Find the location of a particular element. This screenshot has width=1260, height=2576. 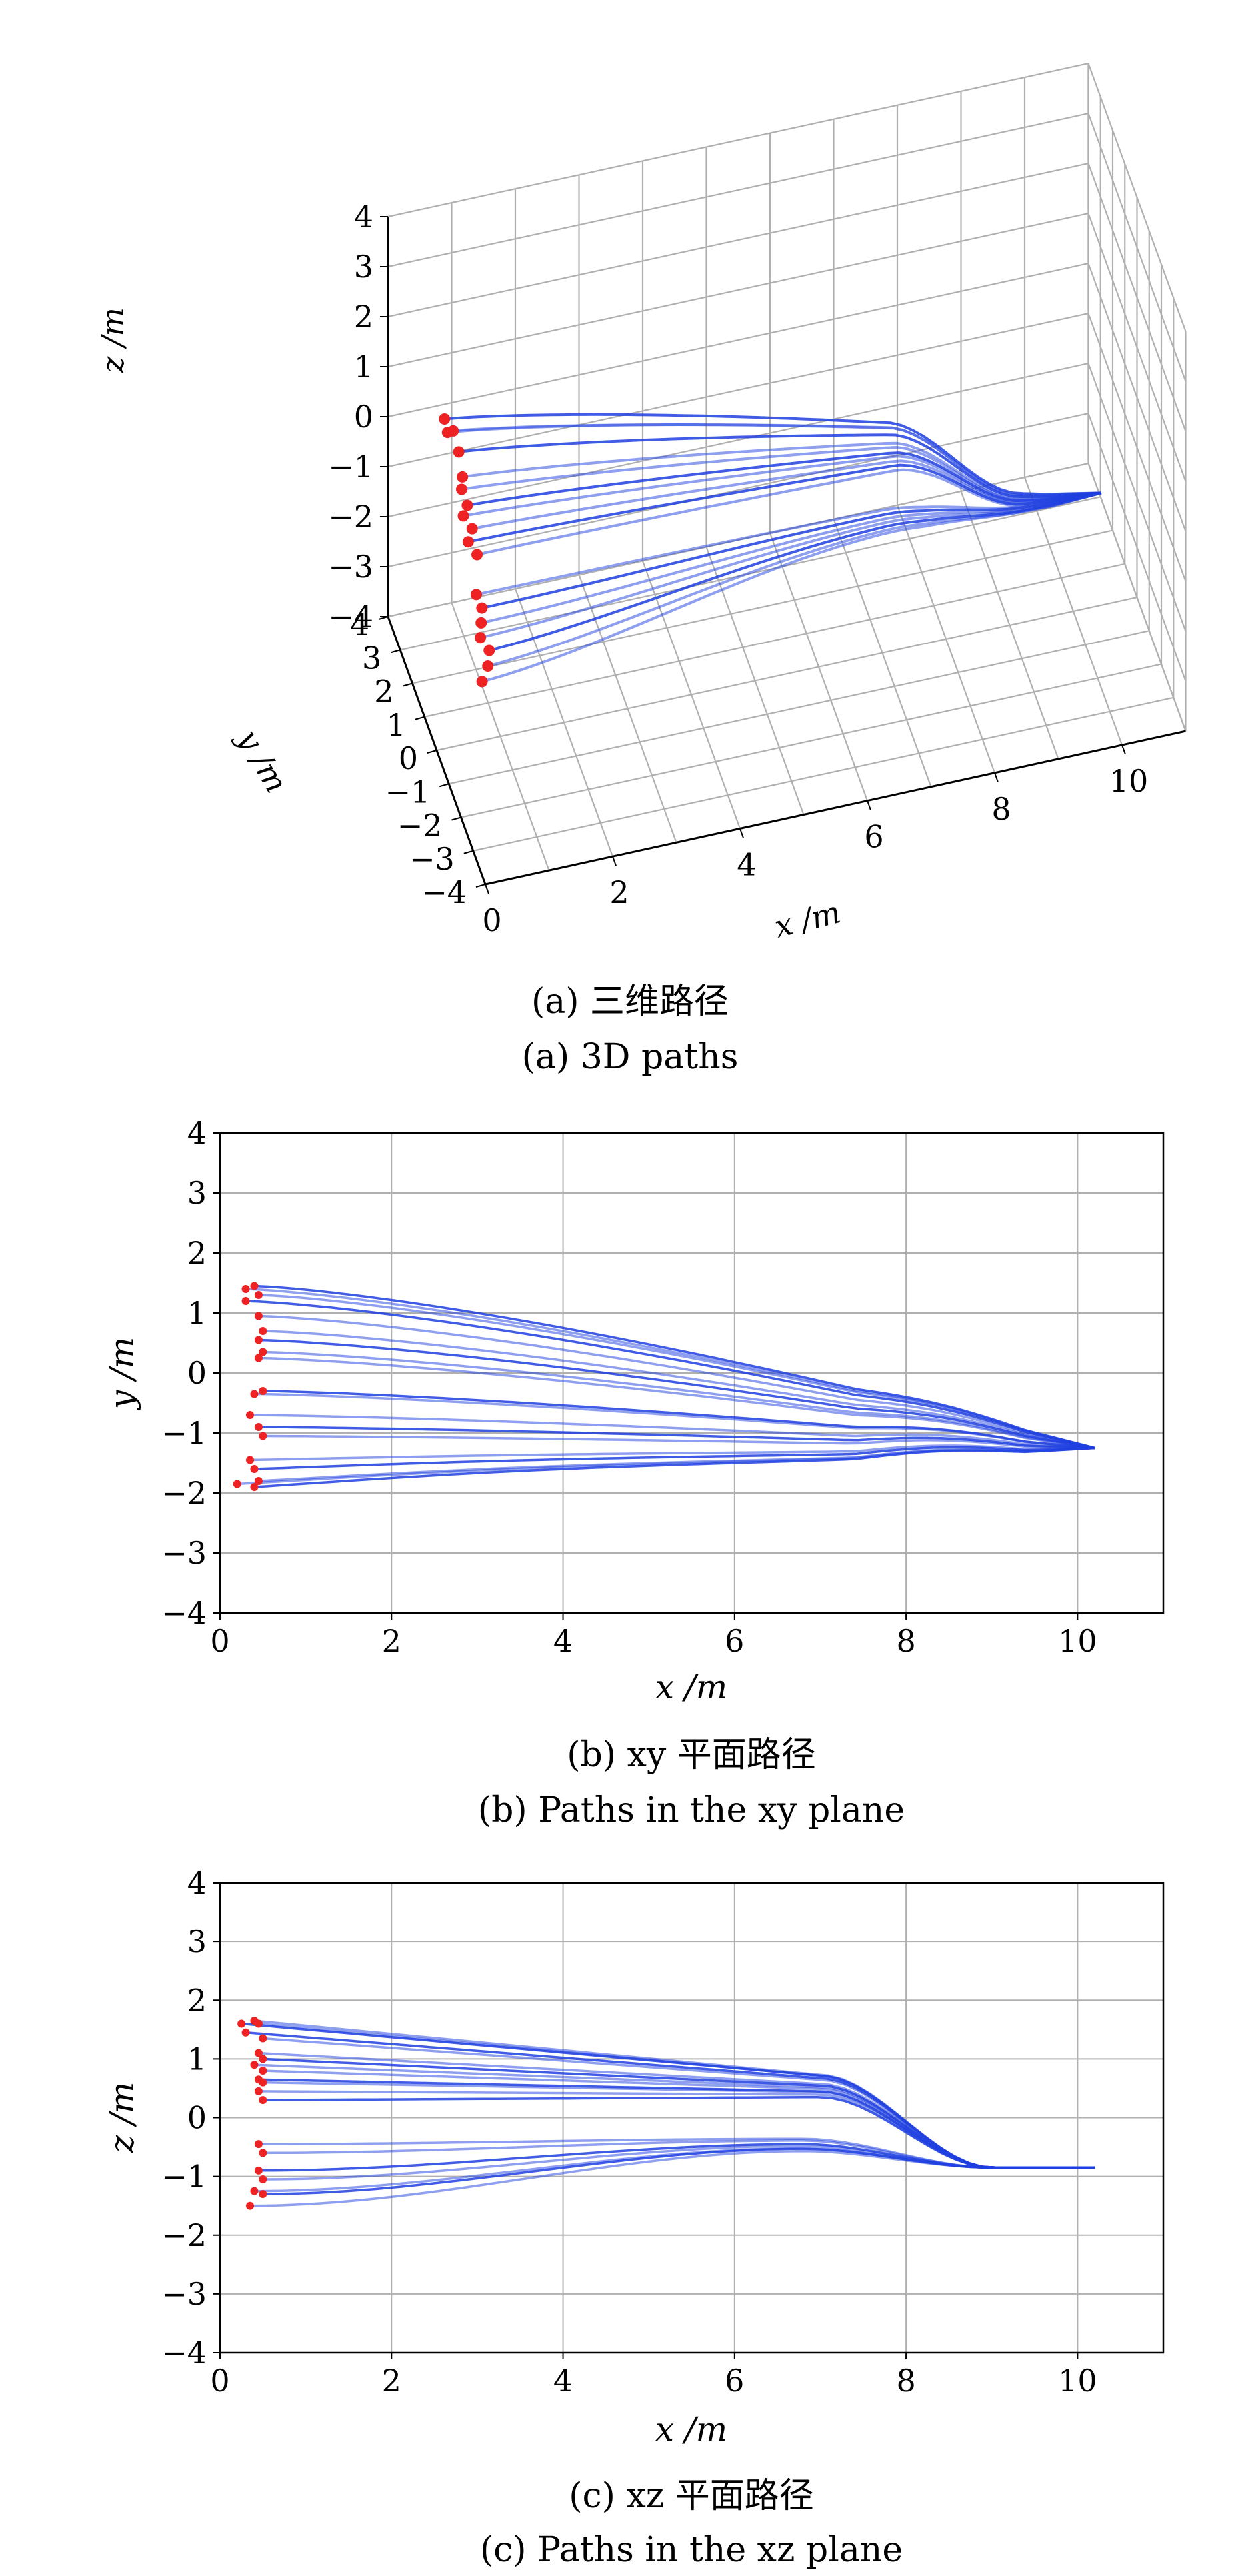

panel-b-caption-en: (b) Paths in the xy plane is located at coordinates (691, 1810).